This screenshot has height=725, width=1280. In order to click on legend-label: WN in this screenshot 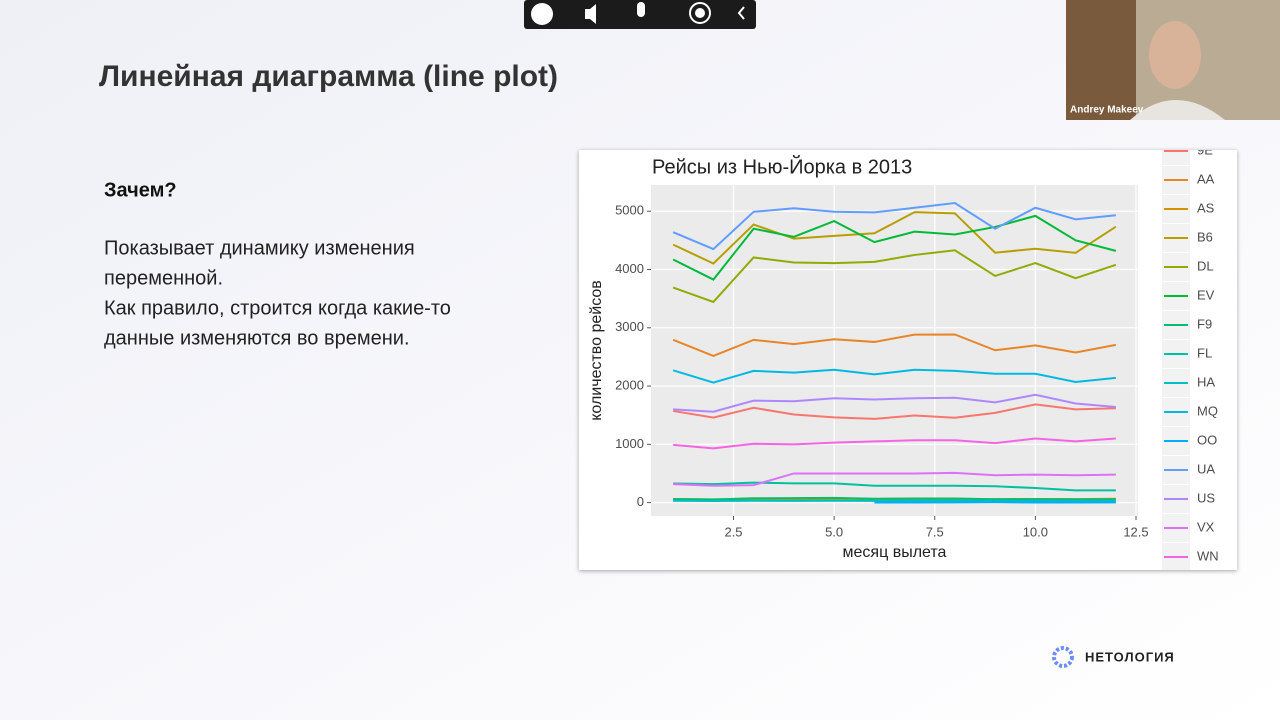, I will do `click(1208, 555)`.